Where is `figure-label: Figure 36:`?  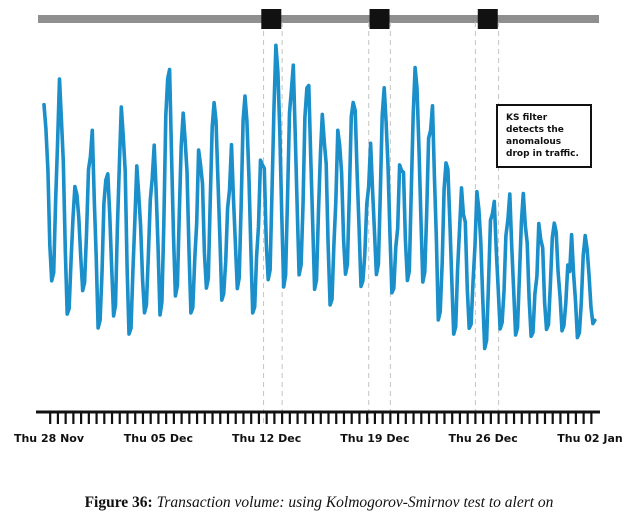 figure-label: Figure 36: is located at coordinates (118, 502).